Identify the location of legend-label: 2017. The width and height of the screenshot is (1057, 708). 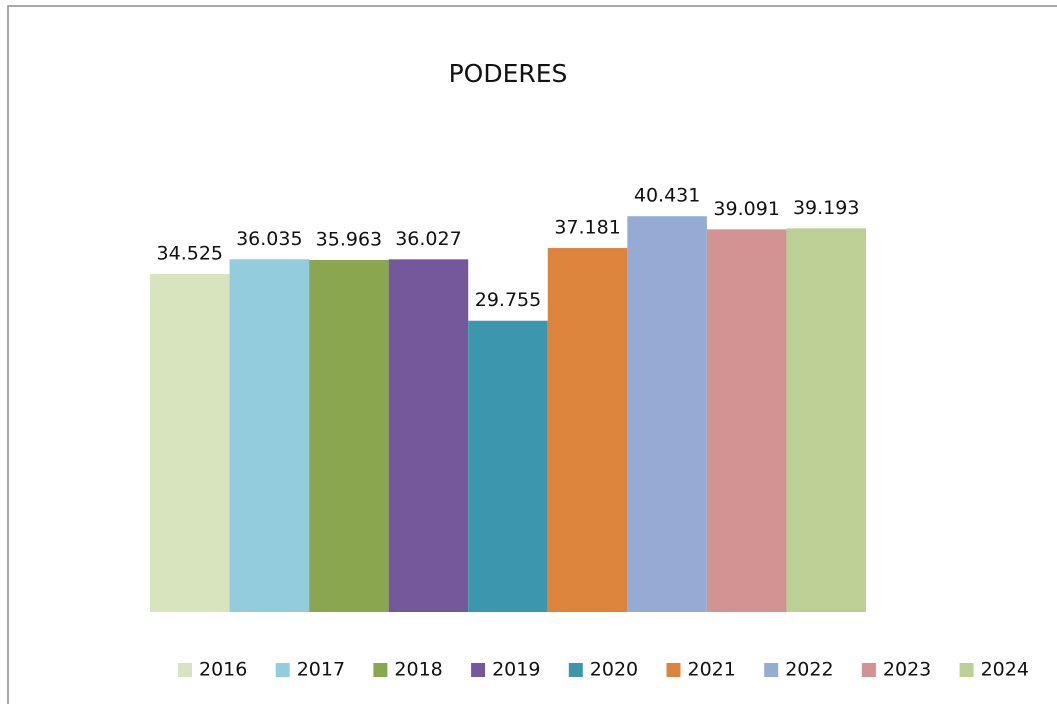
(321, 670).